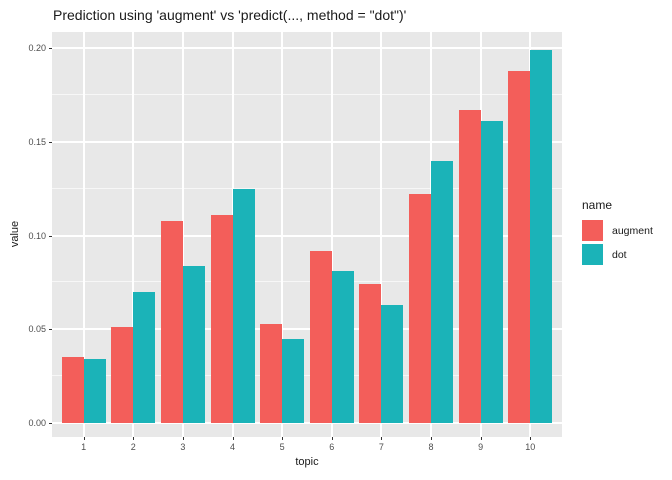 This screenshot has height=480, width=672. I want to click on x-axis-title: topic, so click(307, 462).